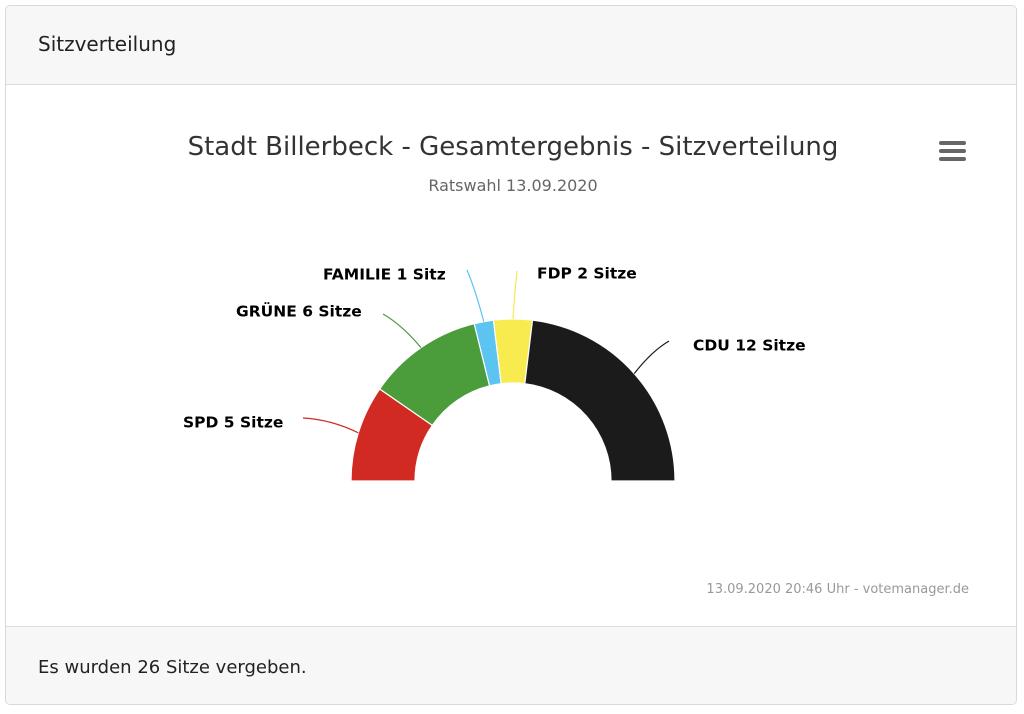 The width and height of the screenshot is (1024, 714). What do you see at coordinates (402, 331) in the screenshot?
I see `connector-gr-ne` at bounding box center [402, 331].